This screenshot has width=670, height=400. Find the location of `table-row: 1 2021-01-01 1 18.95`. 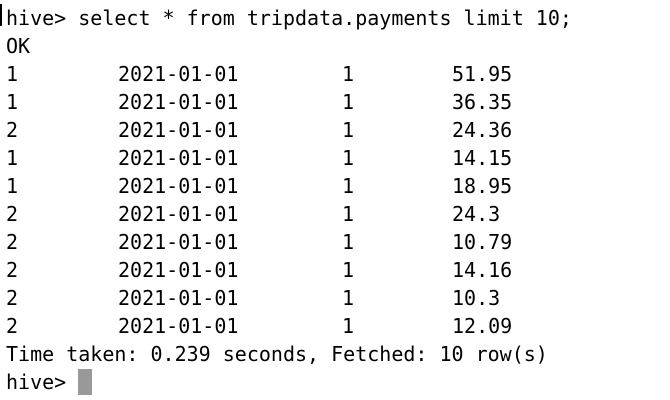

table-row: 1 2021-01-01 1 18.95 is located at coordinates (335, 186).